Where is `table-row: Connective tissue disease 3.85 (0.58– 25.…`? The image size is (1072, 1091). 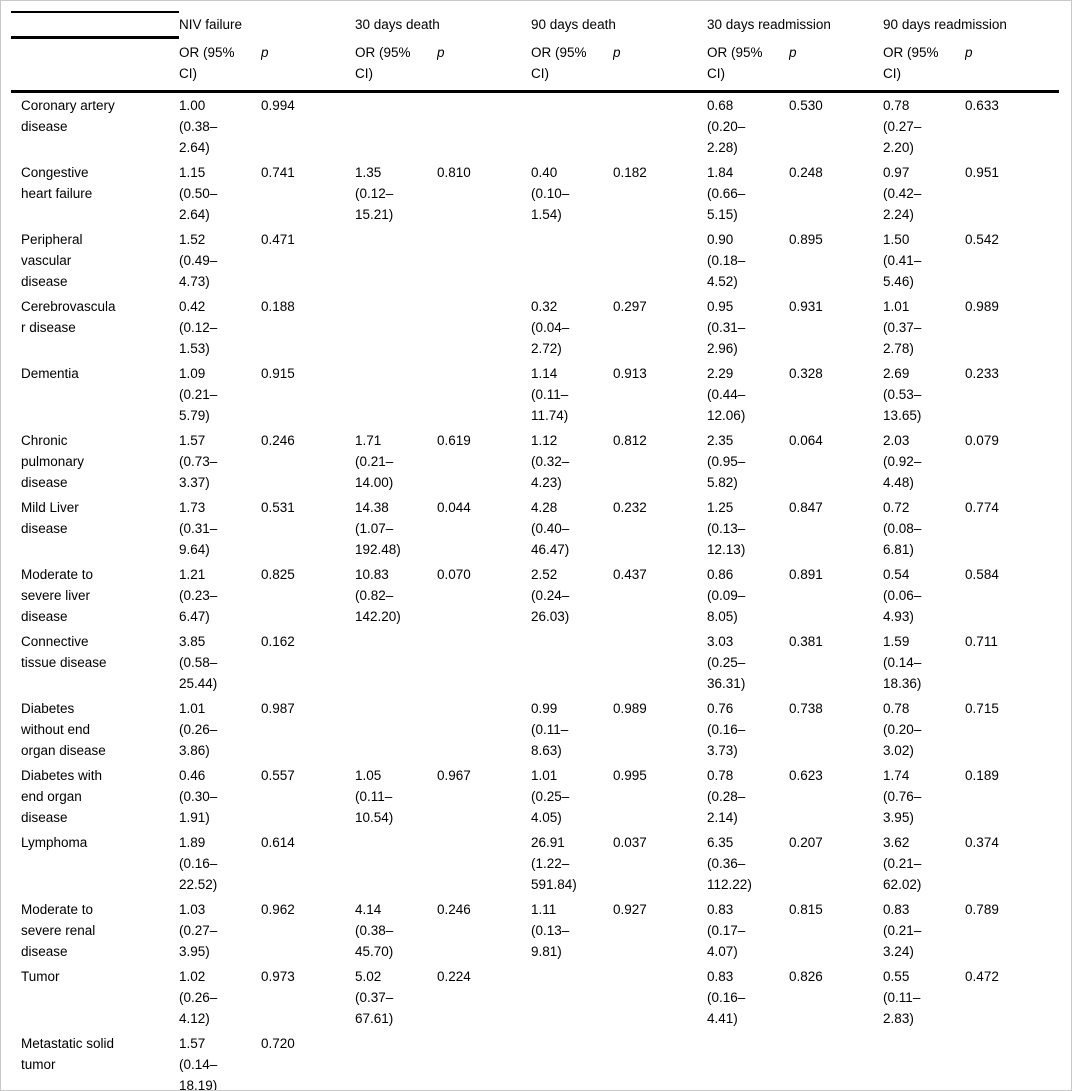 table-row: Connective tissue disease 3.85 (0.58– 25.… is located at coordinates (535, 662).